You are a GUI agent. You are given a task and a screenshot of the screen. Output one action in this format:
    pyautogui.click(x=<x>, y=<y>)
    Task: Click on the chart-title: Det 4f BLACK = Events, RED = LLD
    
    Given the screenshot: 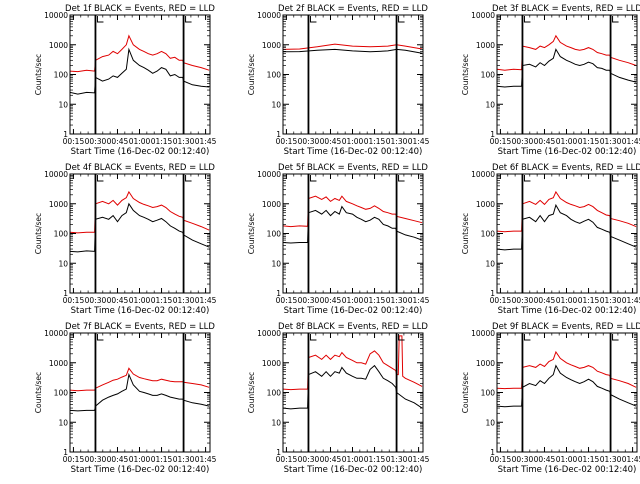 What is the action you would take?
    pyautogui.click(x=140, y=168)
    